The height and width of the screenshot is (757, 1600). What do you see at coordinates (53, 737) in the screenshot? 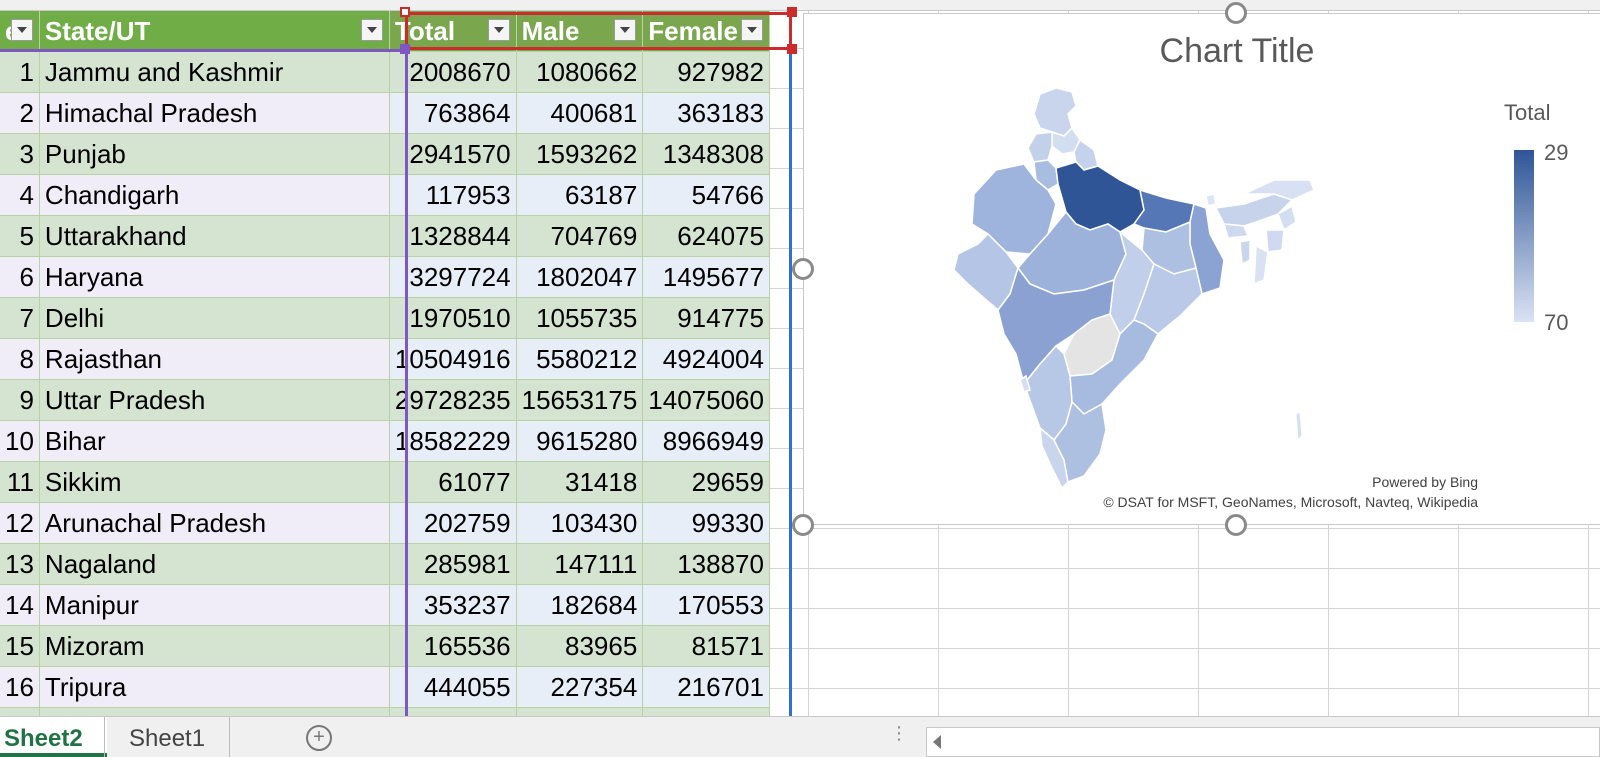
I see `tab-sheet2: Sheet2` at bounding box center [53, 737].